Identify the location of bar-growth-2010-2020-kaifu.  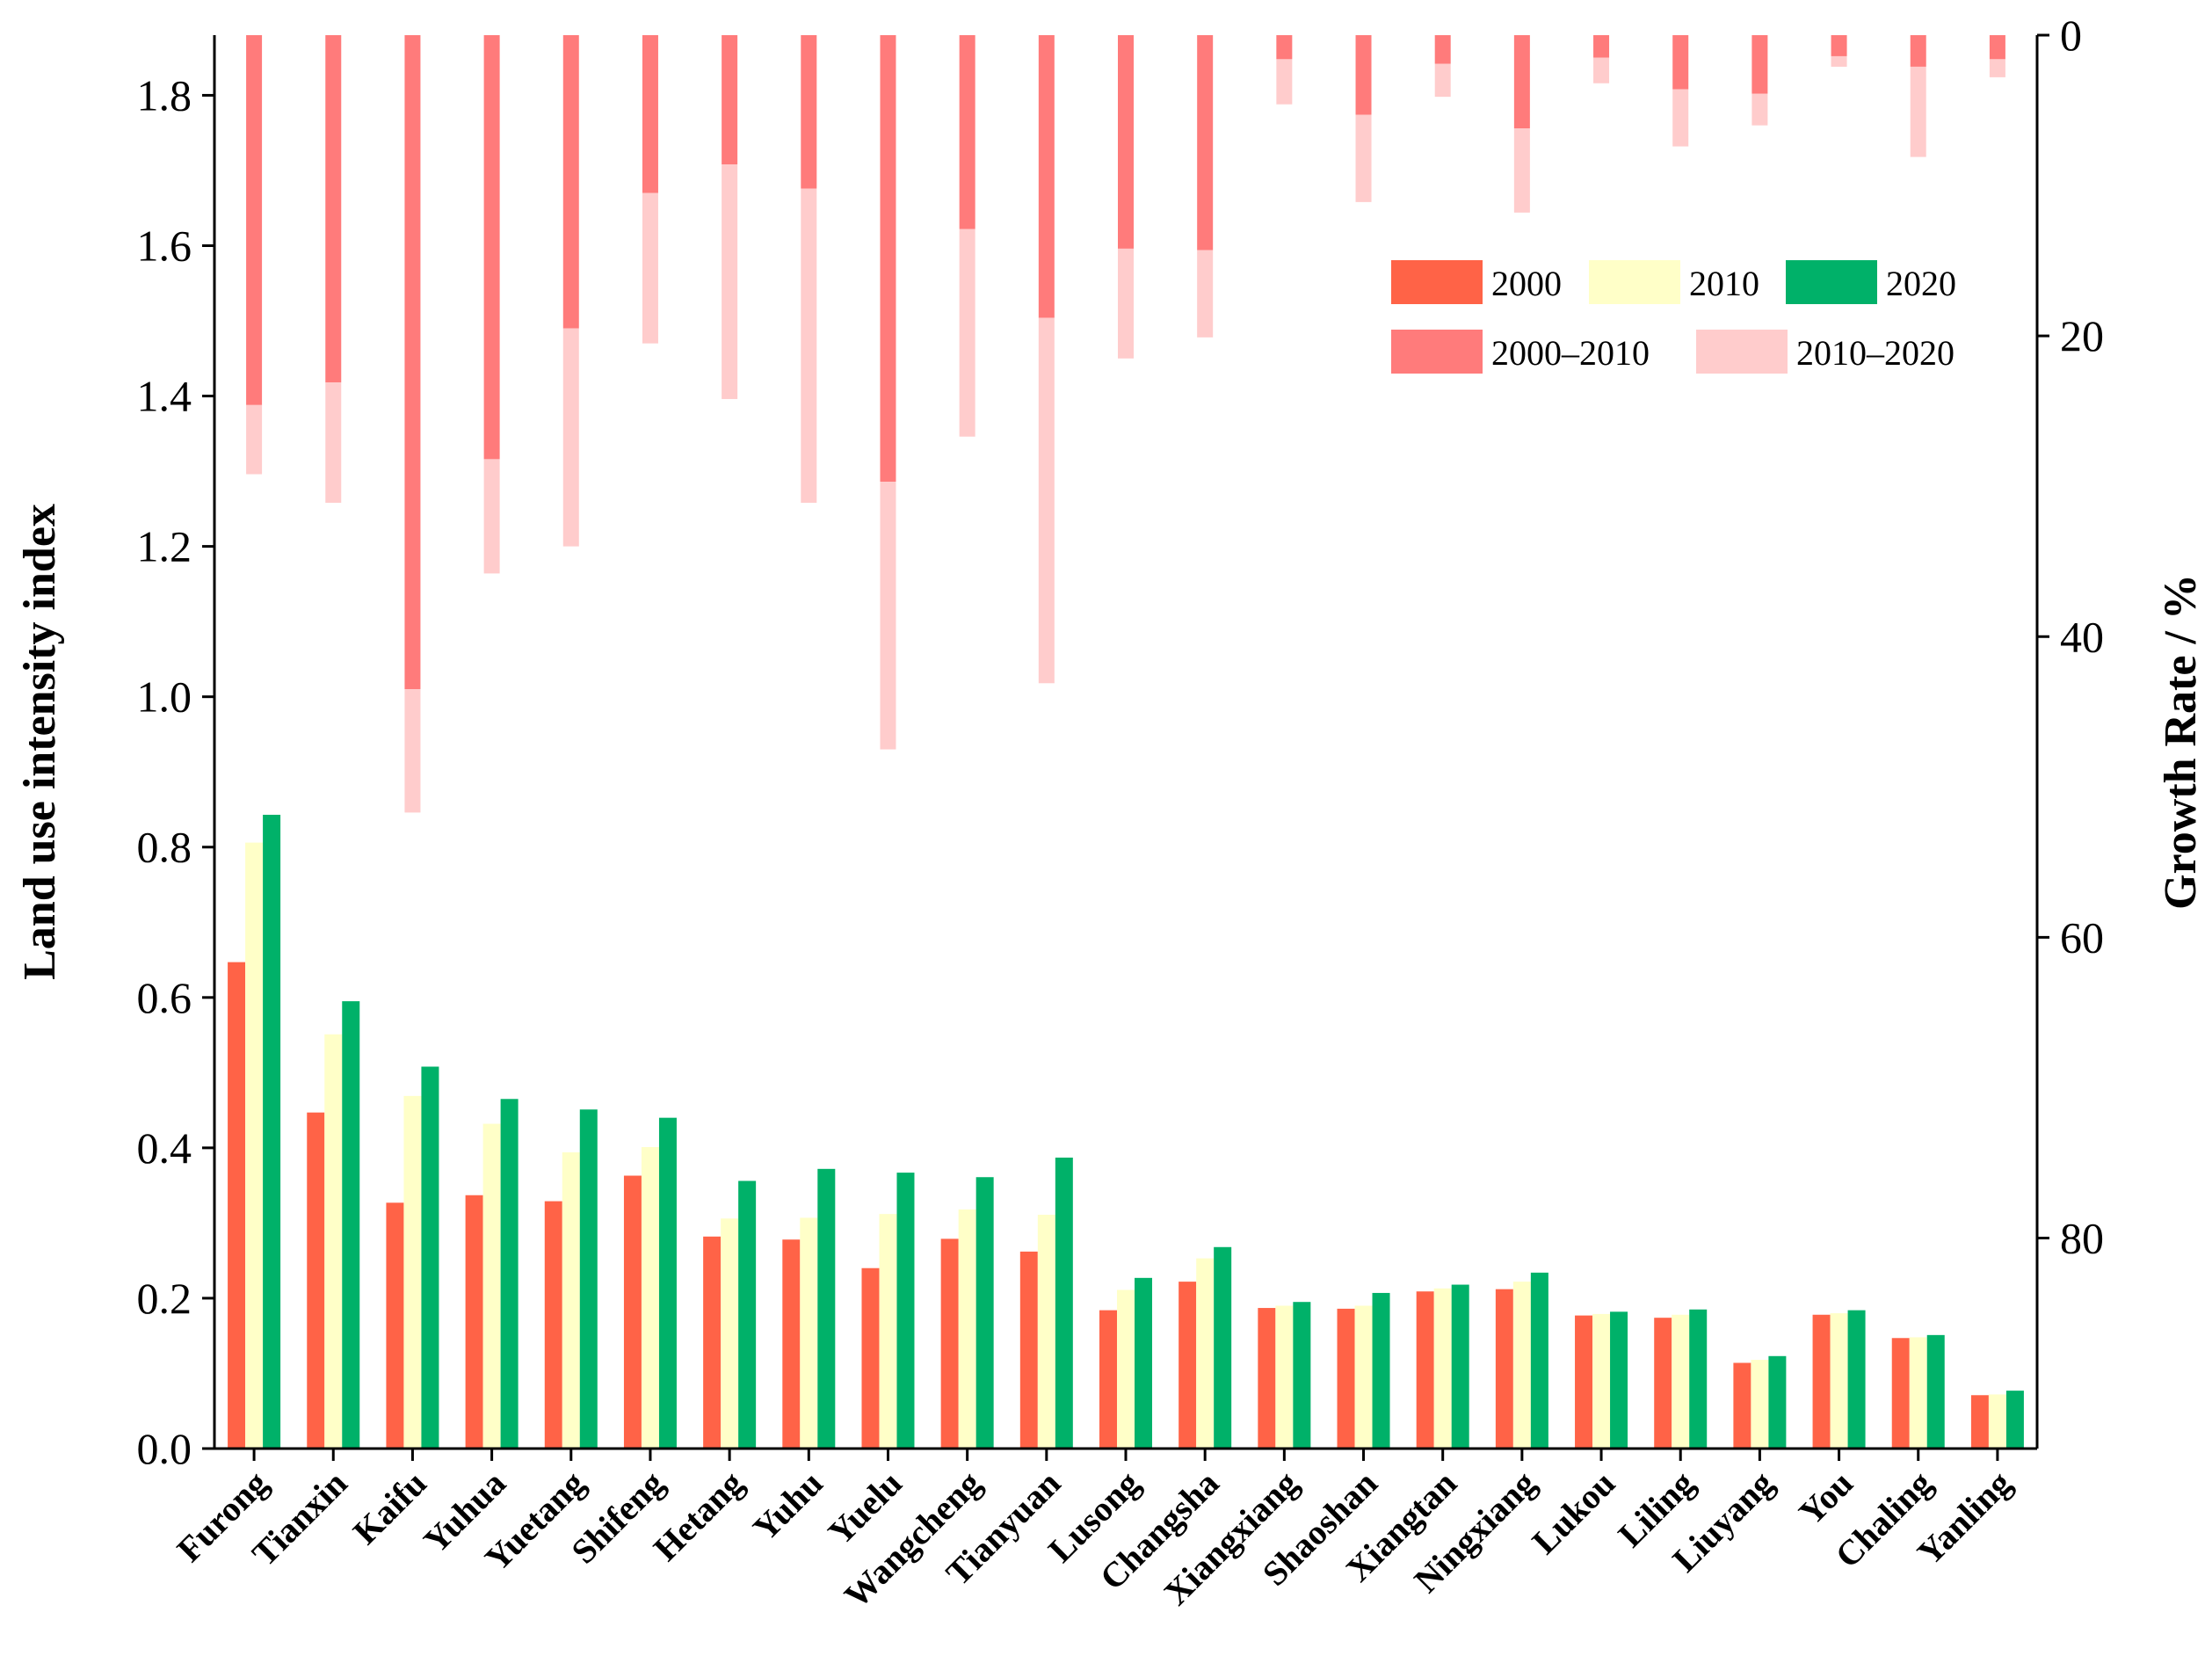
(413, 751).